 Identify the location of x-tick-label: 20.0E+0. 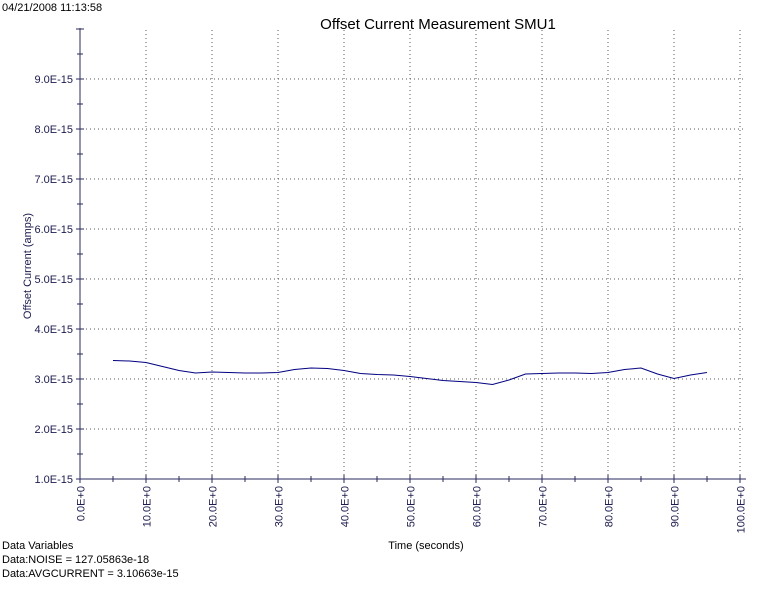
(214, 506).